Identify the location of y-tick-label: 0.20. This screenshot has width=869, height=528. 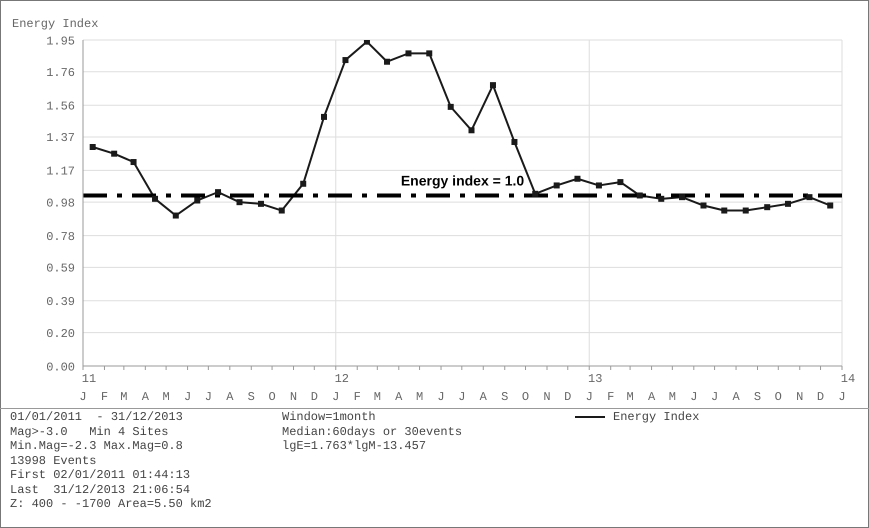
(60, 333).